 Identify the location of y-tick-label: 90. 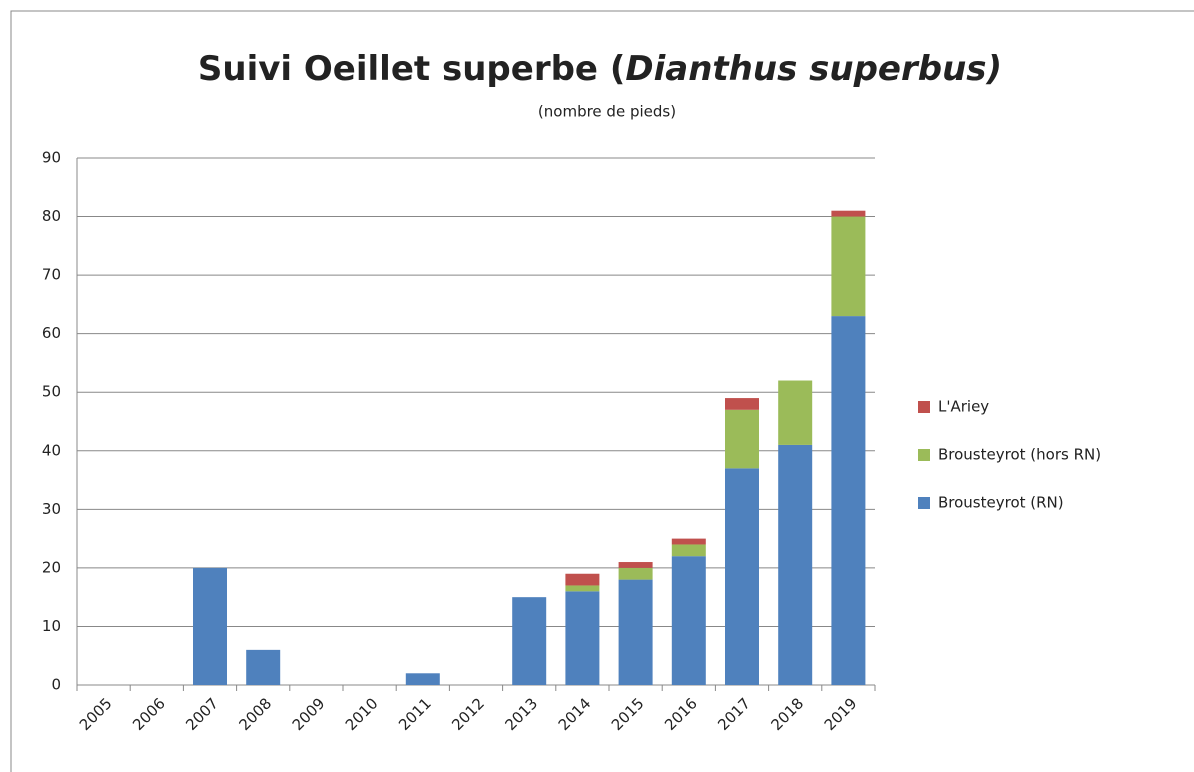
(51, 158).